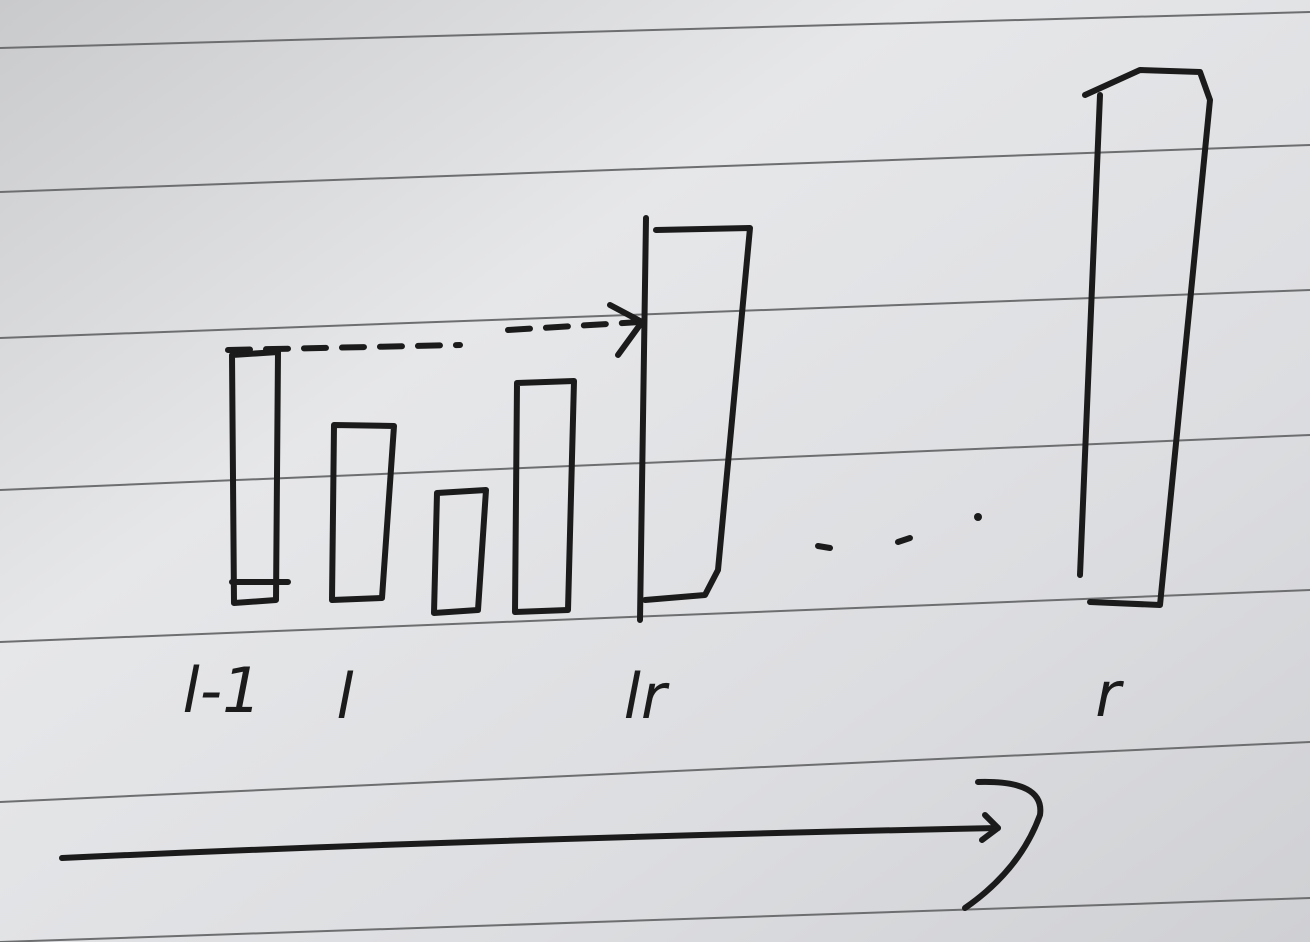 The image size is (1310, 942). What do you see at coordinates (434, 336) in the screenshot?
I see `dashed-line` at bounding box center [434, 336].